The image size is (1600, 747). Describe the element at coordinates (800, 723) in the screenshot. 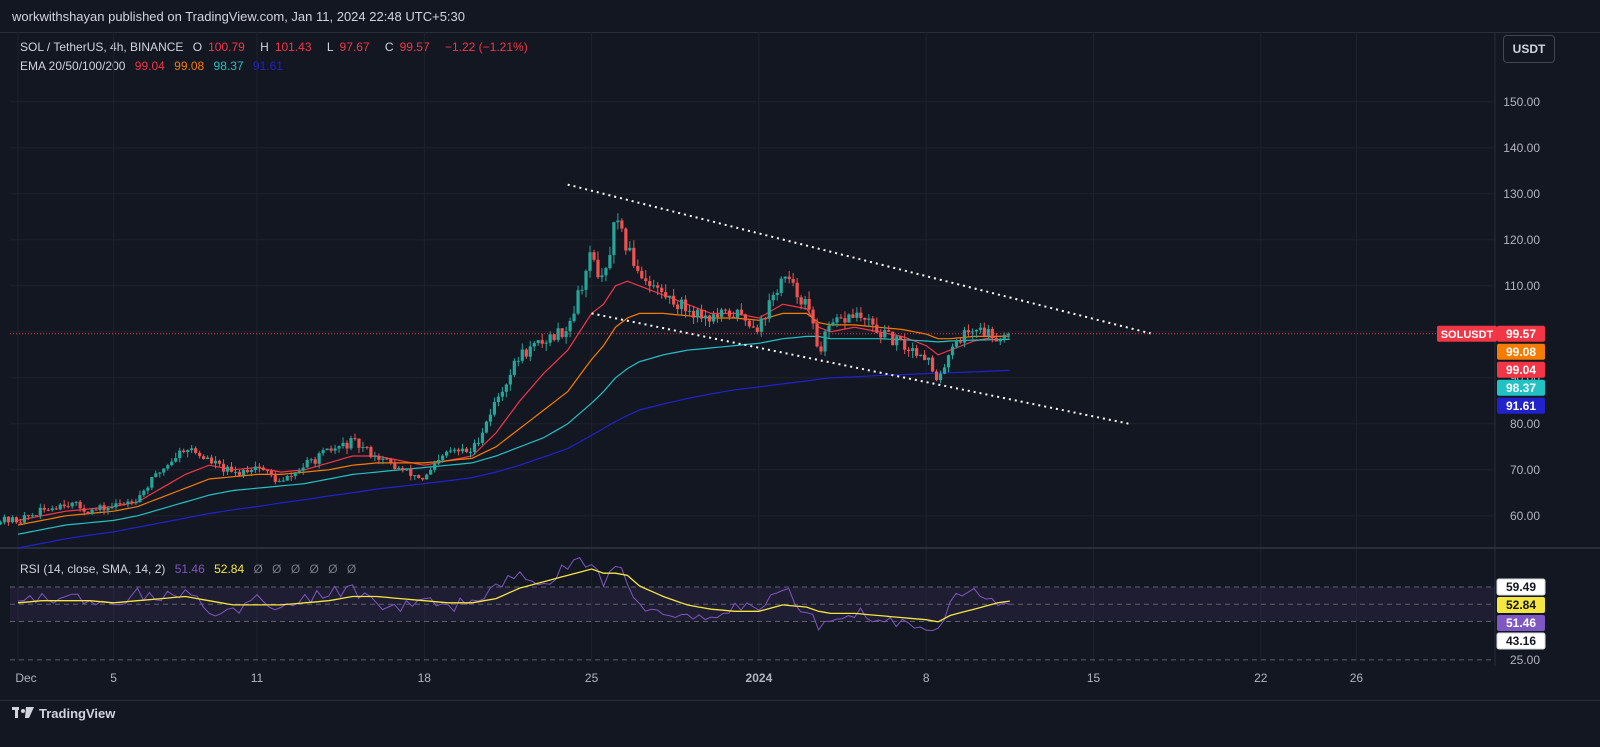

I see `footer-bar` at that location.